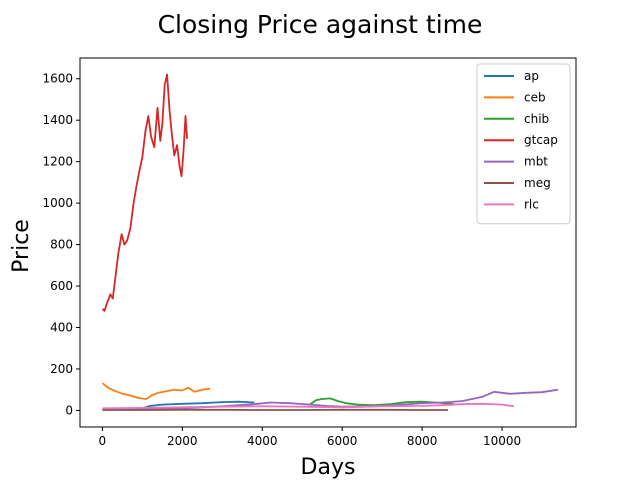 The width and height of the screenshot is (640, 480). What do you see at coordinates (61, 286) in the screenshot?
I see `y-tick-label: 600` at bounding box center [61, 286].